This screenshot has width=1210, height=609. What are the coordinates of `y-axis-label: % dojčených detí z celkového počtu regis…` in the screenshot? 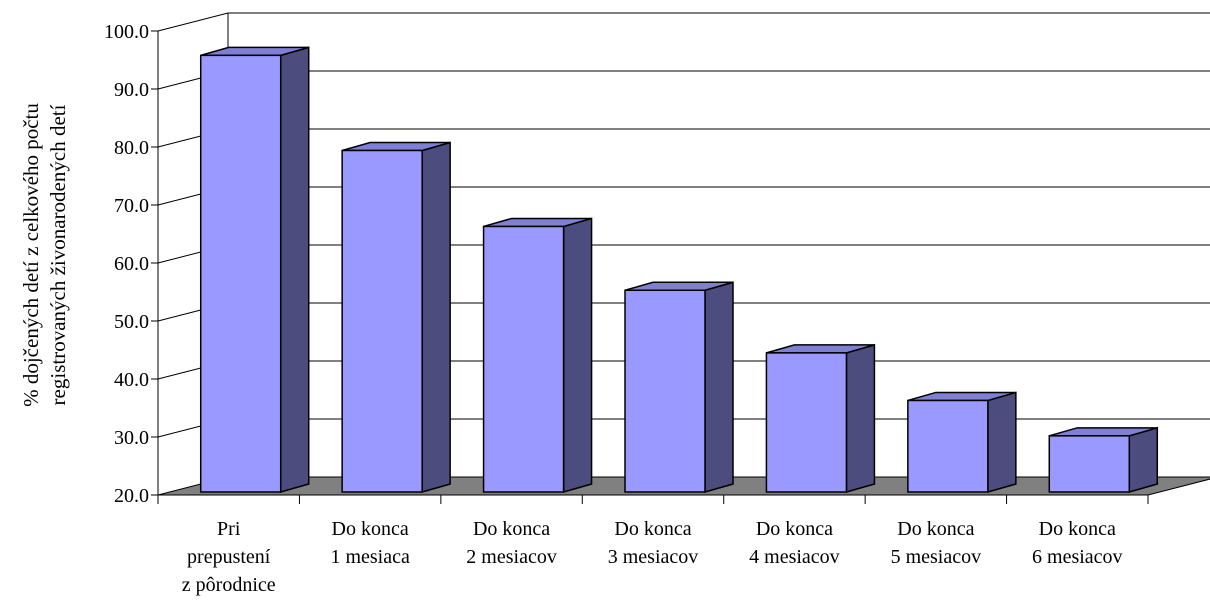 It's located at (45, 255).